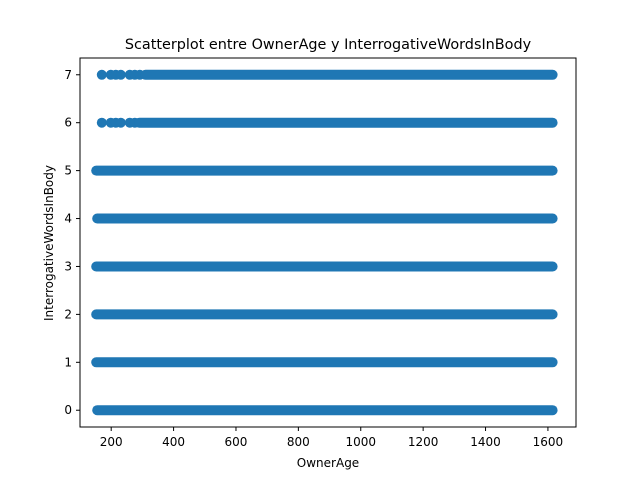  Describe the element at coordinates (328, 463) in the screenshot. I see `x-axis-label: OwnerAge` at that location.